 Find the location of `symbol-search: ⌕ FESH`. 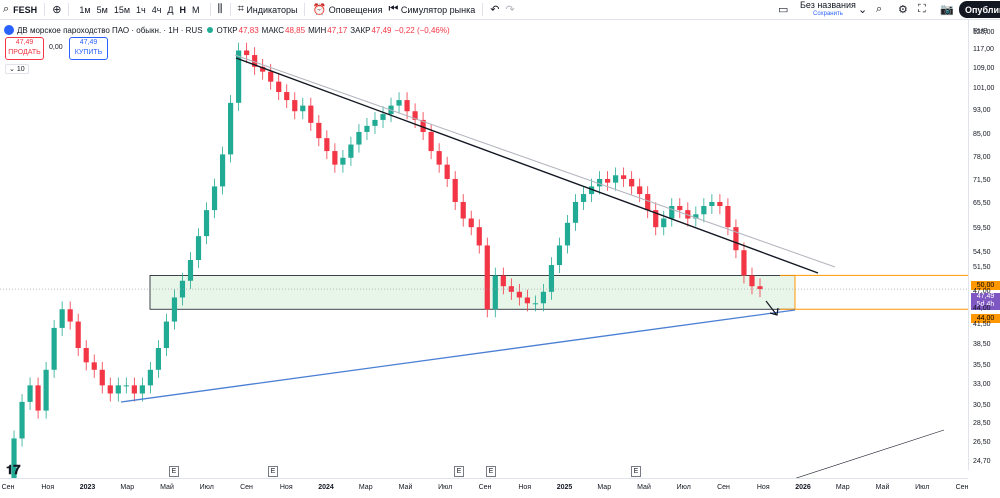

symbol-search: ⌕ FESH is located at coordinates (20, 9).